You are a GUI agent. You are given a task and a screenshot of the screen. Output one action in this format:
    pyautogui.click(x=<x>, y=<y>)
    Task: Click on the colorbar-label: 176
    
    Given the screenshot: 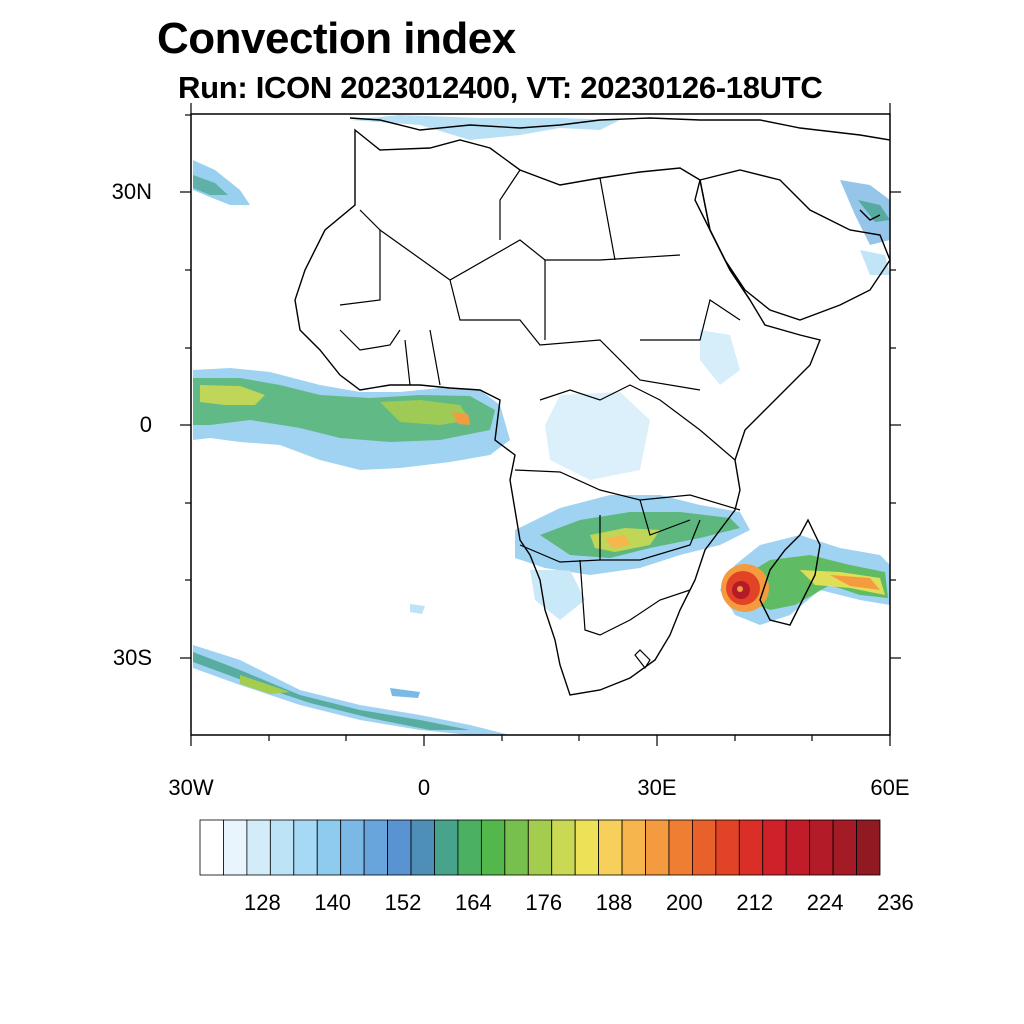 What is the action you would take?
    pyautogui.click(x=544, y=902)
    